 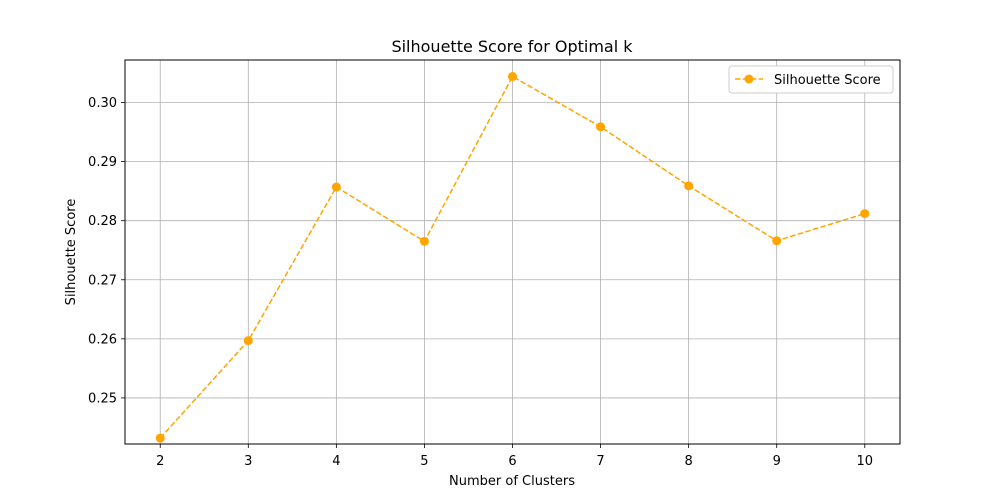 I want to click on legend-label: Silhouette Score, so click(x=827, y=80).